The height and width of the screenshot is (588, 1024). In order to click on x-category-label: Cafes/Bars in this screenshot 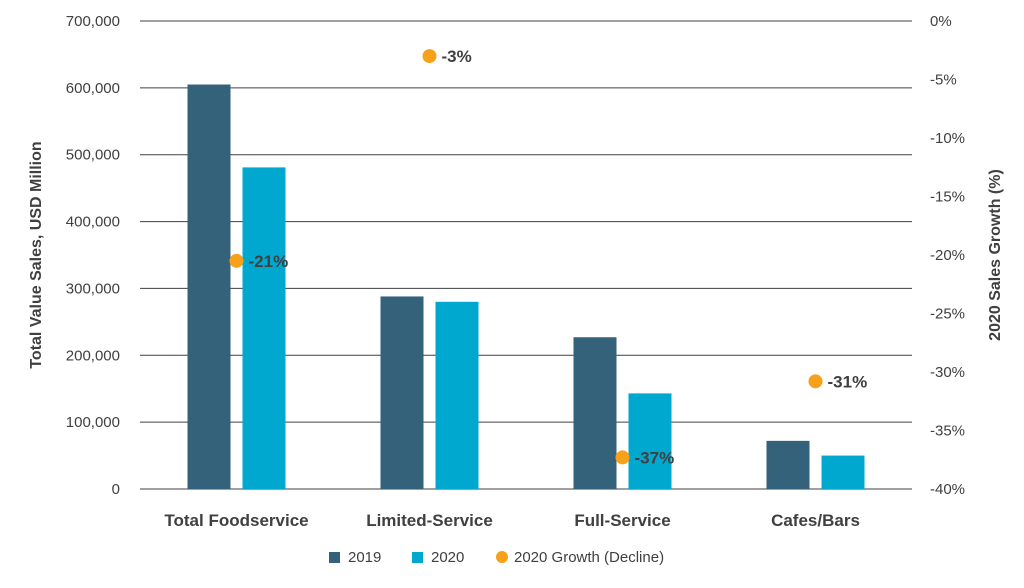, I will do `click(815, 520)`.